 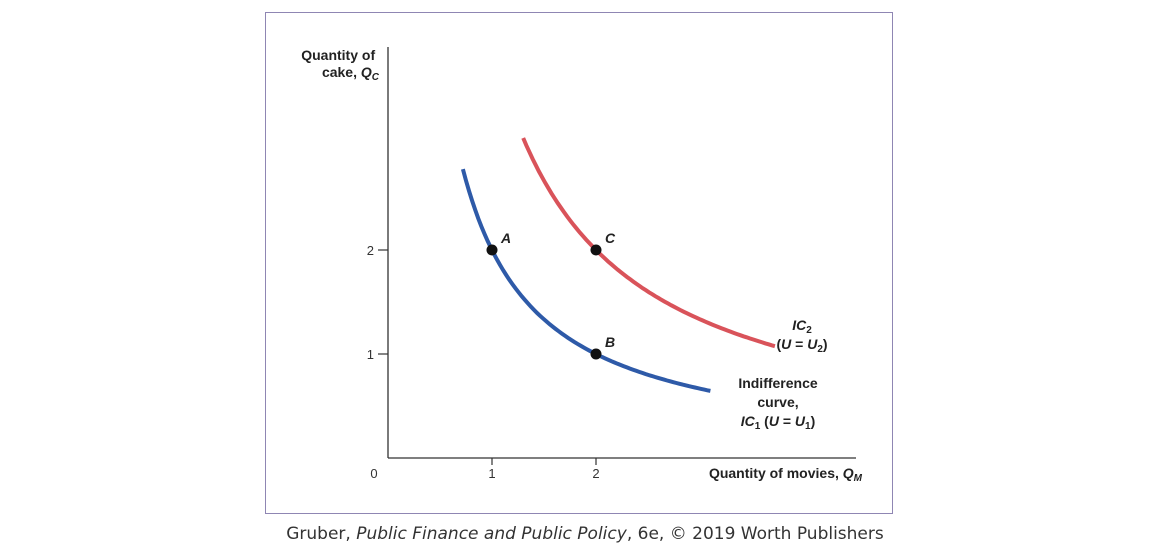 What do you see at coordinates (610, 342) in the screenshot?
I see `point-label-b: B` at bounding box center [610, 342].